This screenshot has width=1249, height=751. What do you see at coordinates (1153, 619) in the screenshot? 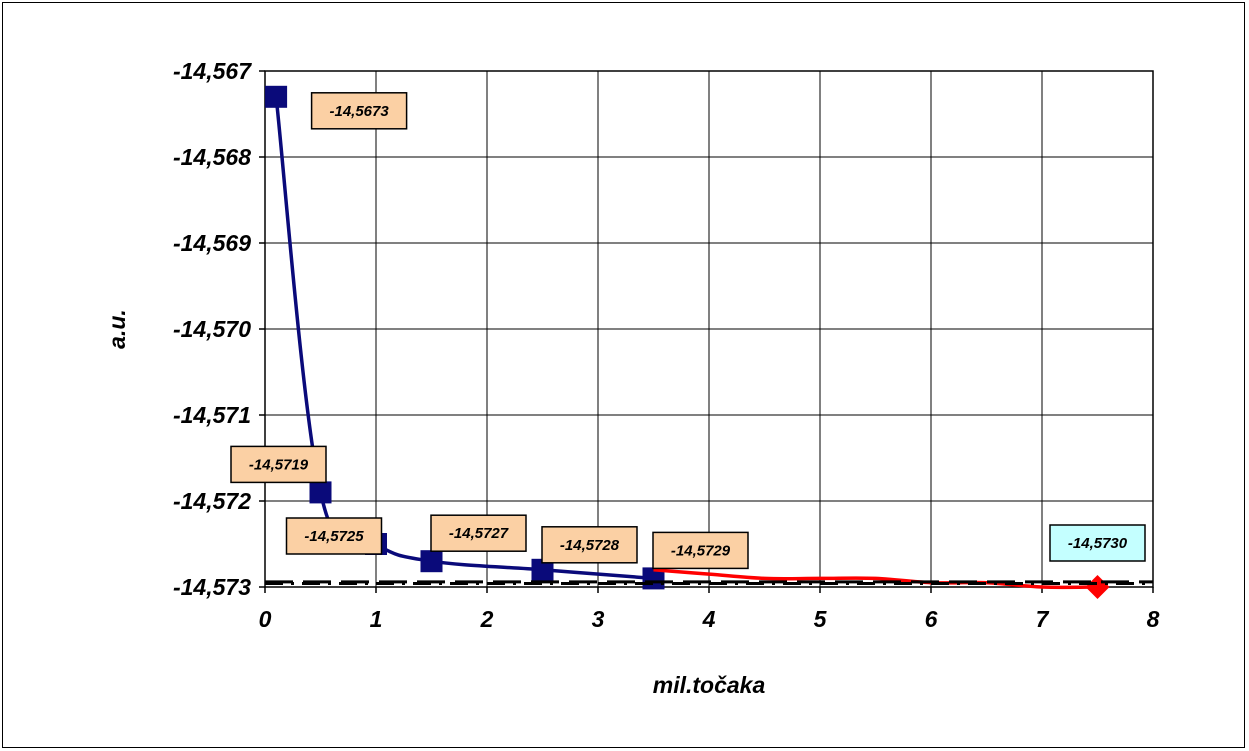
I see `x-tick-label: 8` at bounding box center [1153, 619].